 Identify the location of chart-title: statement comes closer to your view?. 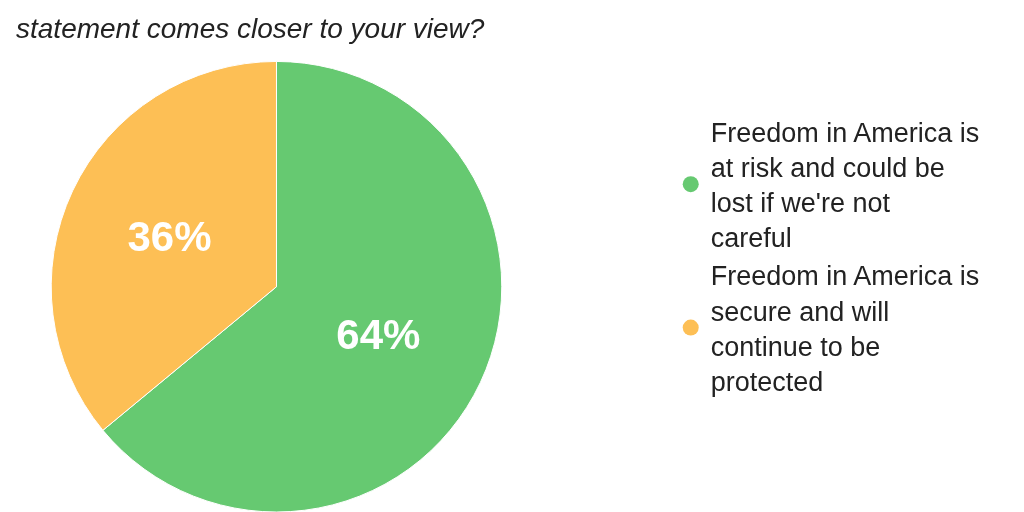
(250, 28).